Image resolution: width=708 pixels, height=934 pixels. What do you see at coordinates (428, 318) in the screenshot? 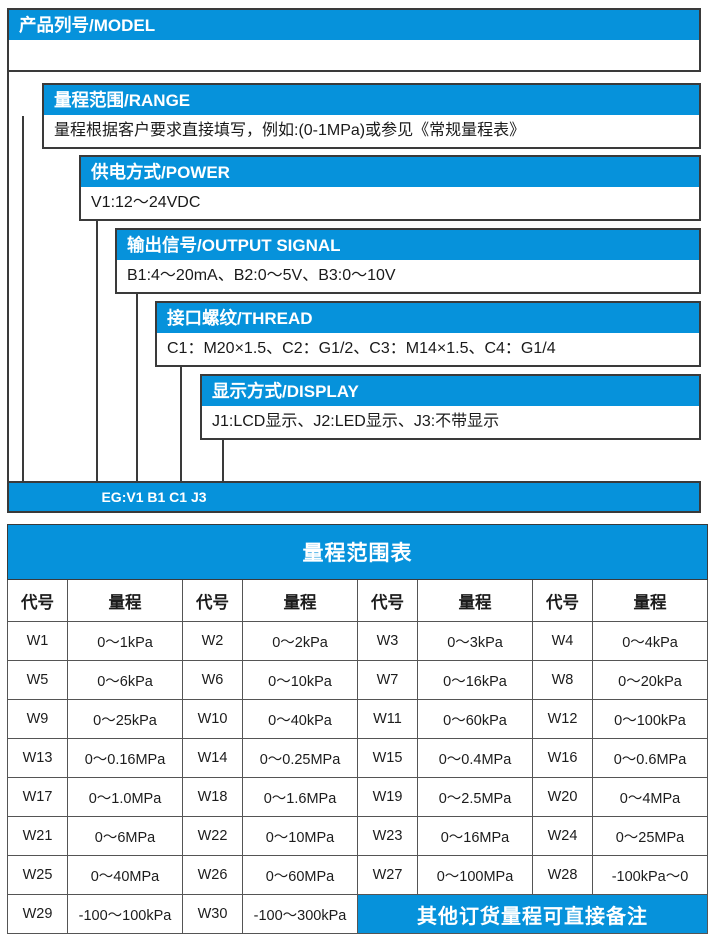
I see `spec-head-thread: 接口螺纹/THREAD` at bounding box center [428, 318].